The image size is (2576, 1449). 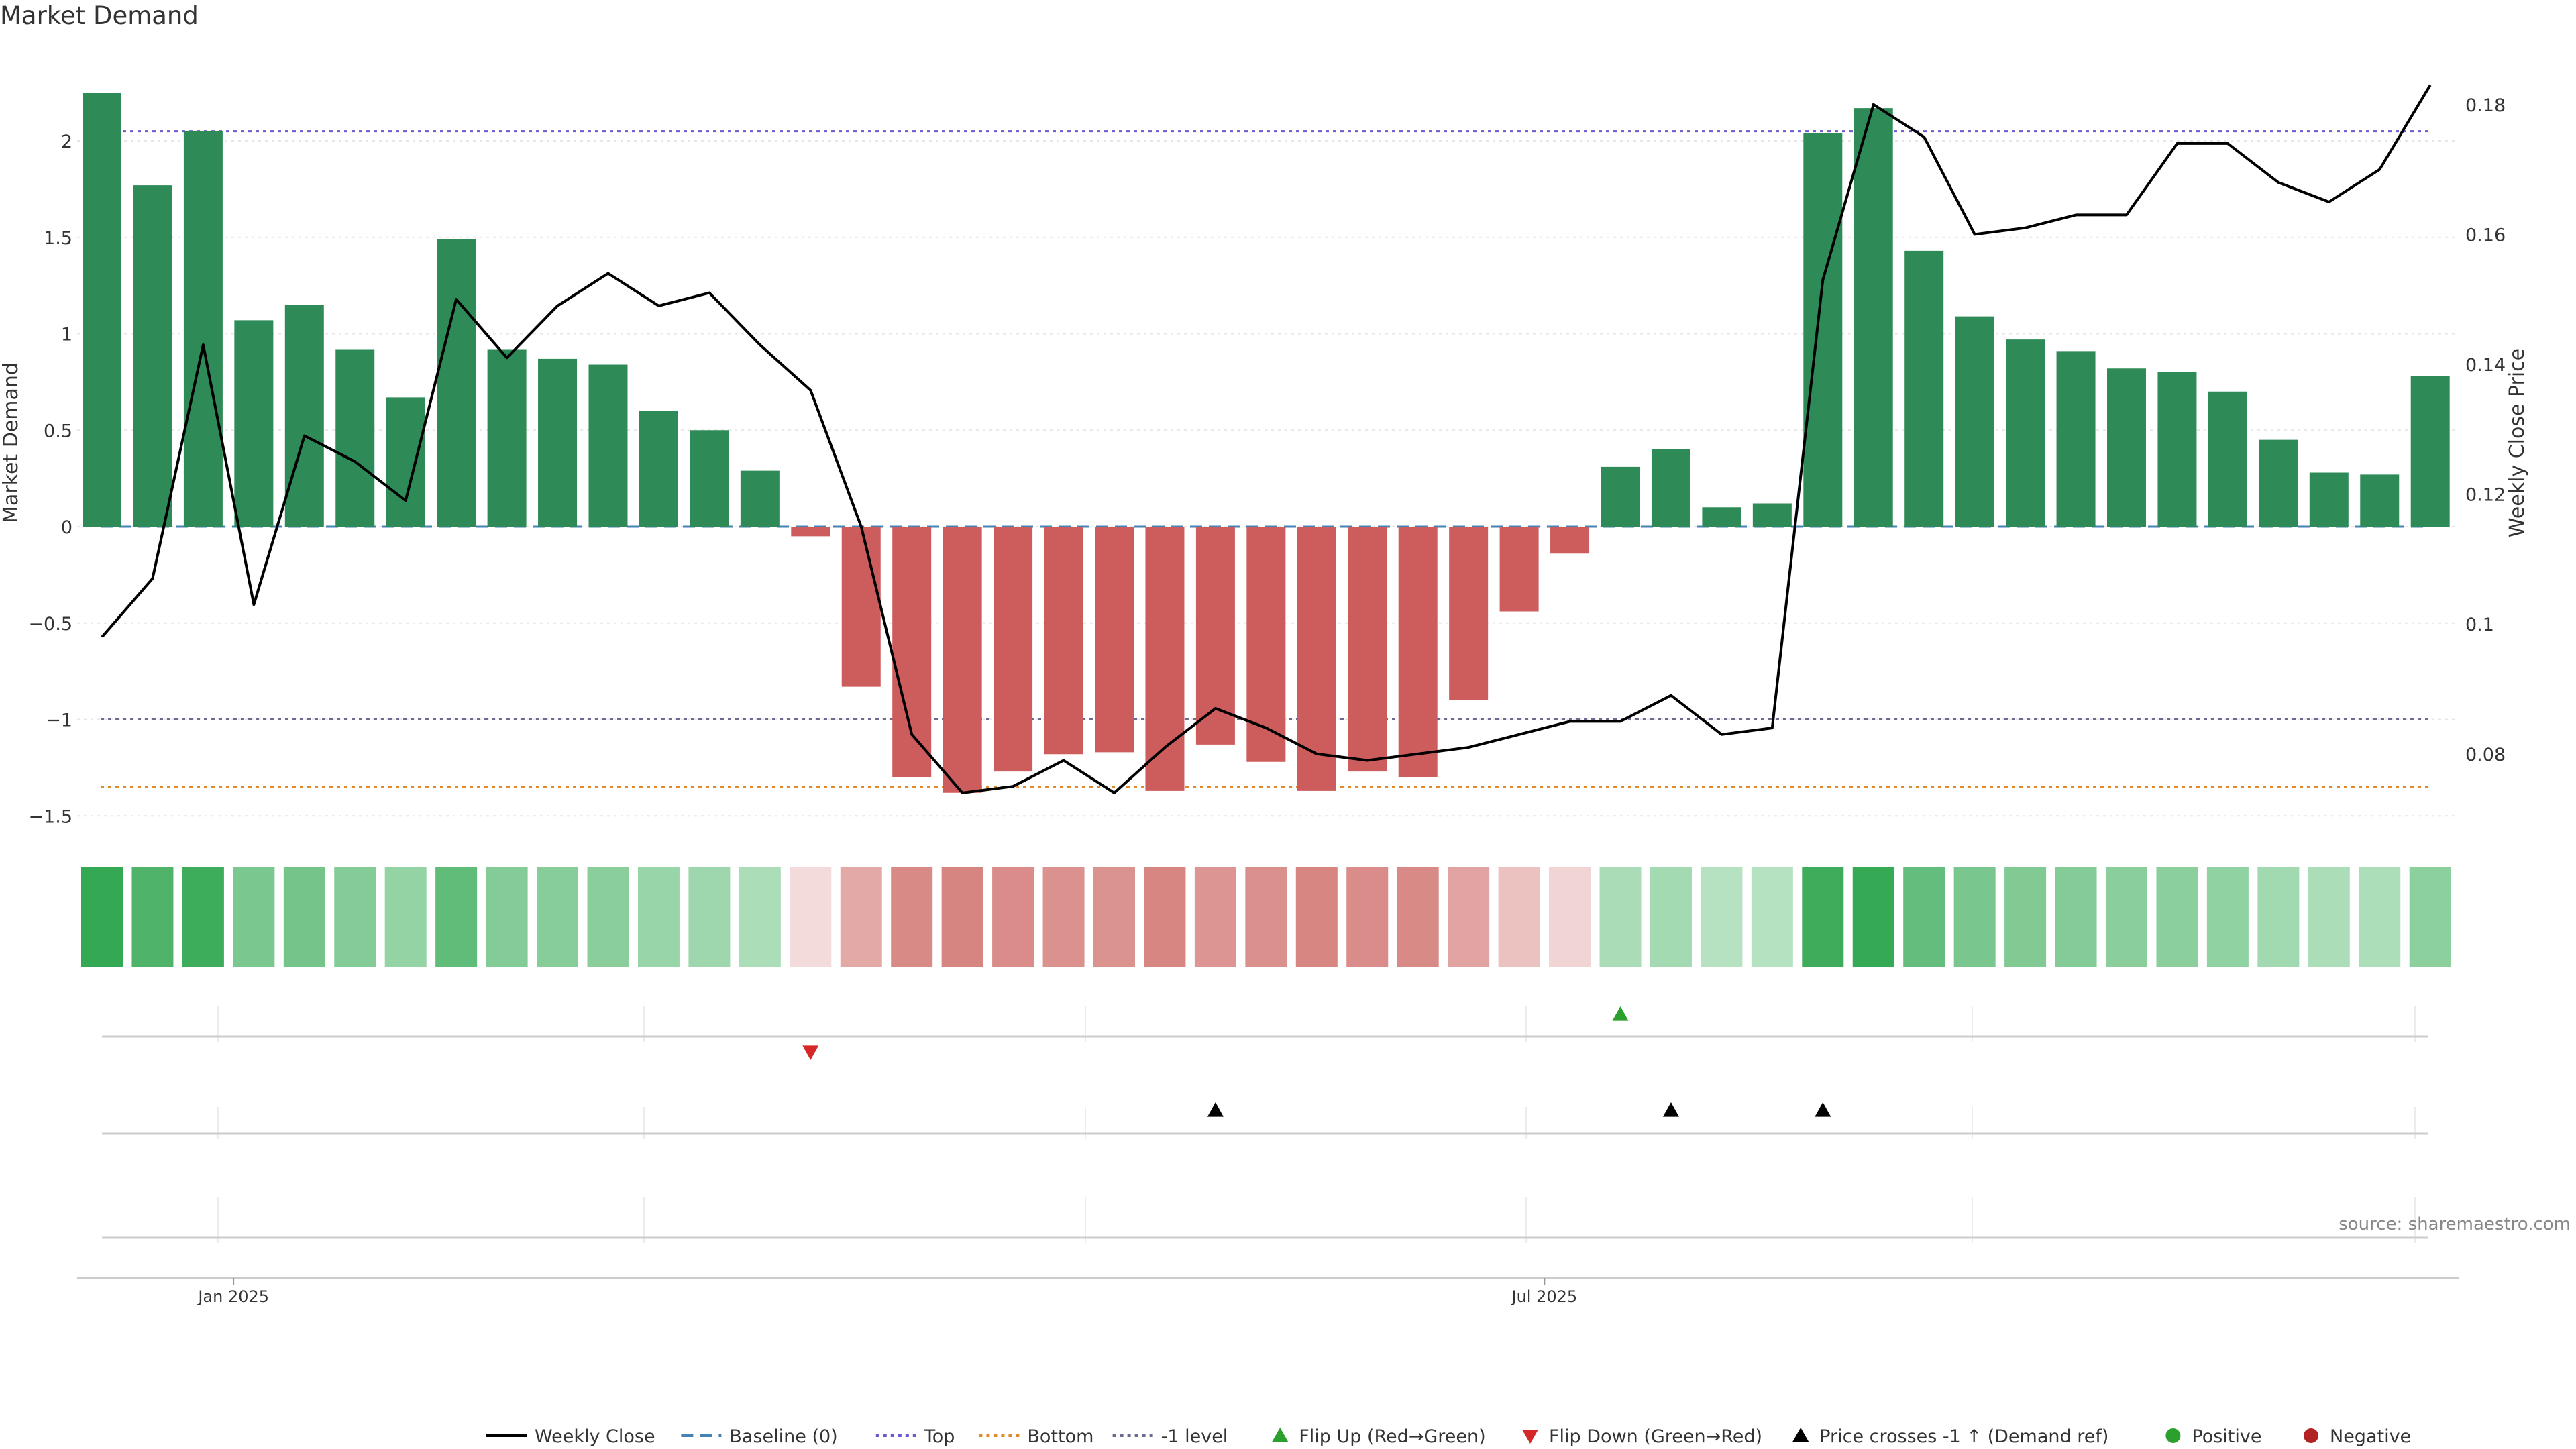 What do you see at coordinates (1620, 1013) in the screenshot?
I see `flip-up-marker` at bounding box center [1620, 1013].